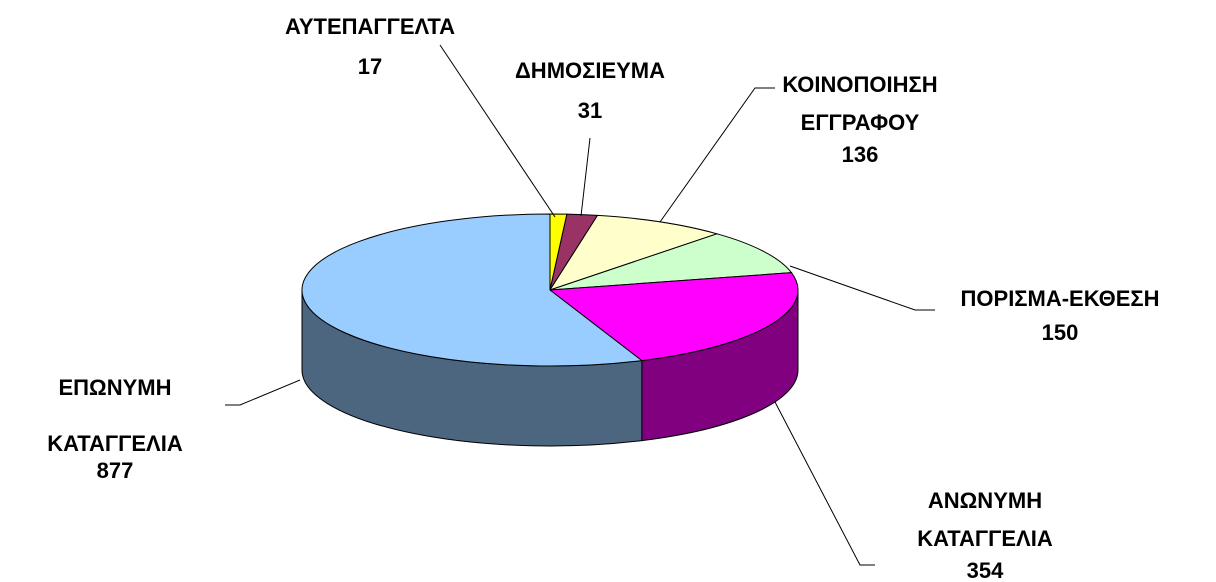 This screenshot has width=1216, height=582. What do you see at coordinates (590, 70) in the screenshot?
I see `slice-label: ΔΗΜΟΣΙΕΥΜΑ` at bounding box center [590, 70].